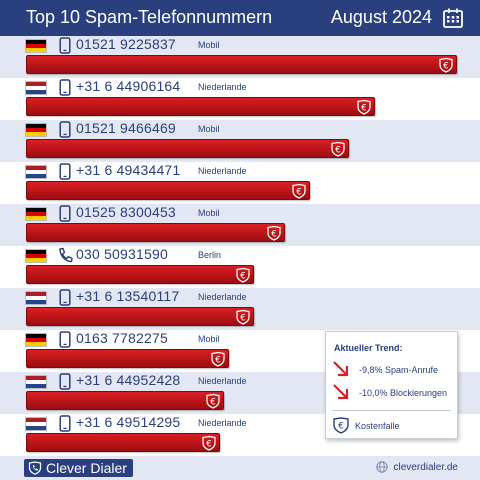 The height and width of the screenshot is (480, 480). What do you see at coordinates (399, 370) in the screenshot?
I see `trend-spam-calls: -9,8% Spam-Anrufe` at bounding box center [399, 370].